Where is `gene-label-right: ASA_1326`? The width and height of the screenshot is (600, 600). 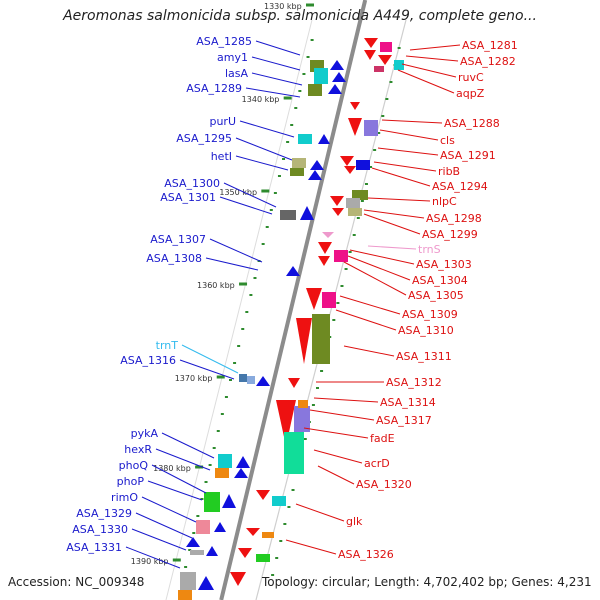
gene-label-right: ASA_1326 is located at coordinates (366, 554).